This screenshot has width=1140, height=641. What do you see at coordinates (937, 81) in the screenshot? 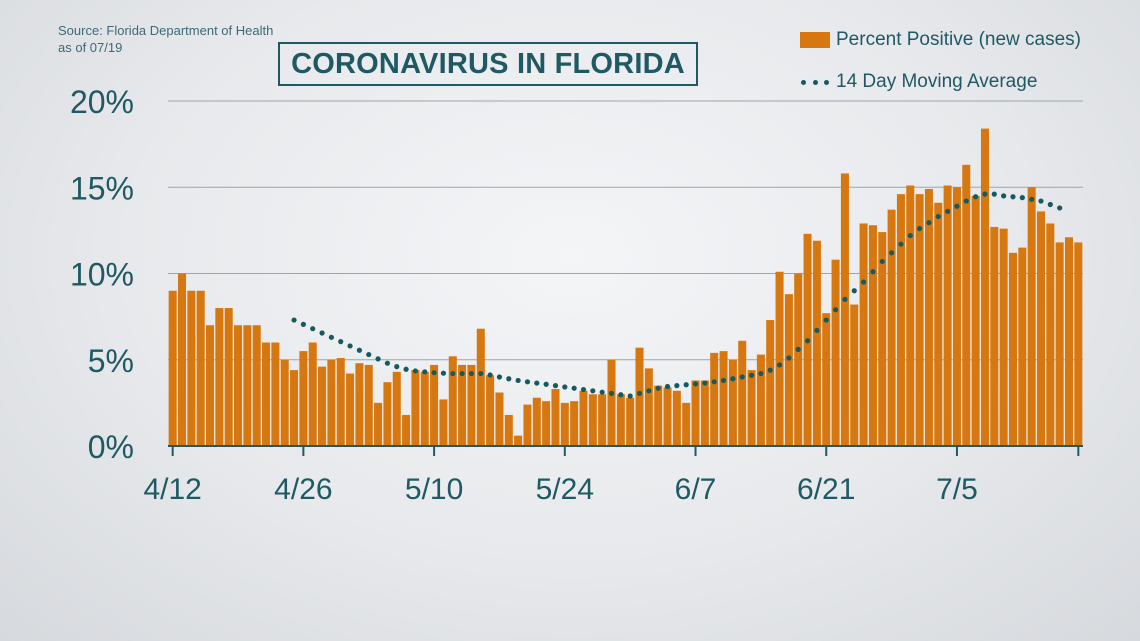
I see `legend-label-moving-average: 14 Day Moving Average` at bounding box center [937, 81].